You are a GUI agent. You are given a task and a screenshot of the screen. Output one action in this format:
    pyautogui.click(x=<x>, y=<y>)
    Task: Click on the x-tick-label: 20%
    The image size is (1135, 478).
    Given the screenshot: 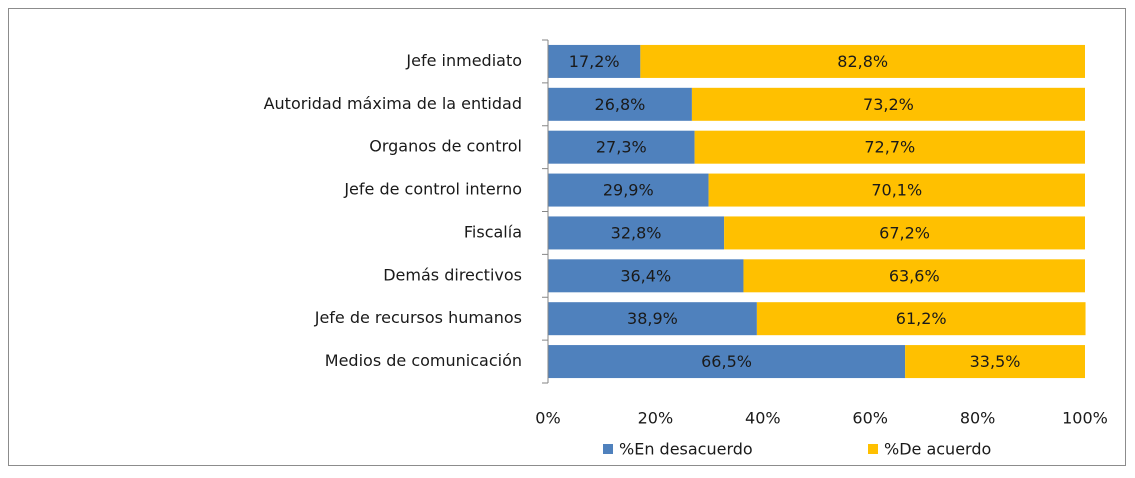 What is the action you would take?
    pyautogui.click(x=656, y=418)
    